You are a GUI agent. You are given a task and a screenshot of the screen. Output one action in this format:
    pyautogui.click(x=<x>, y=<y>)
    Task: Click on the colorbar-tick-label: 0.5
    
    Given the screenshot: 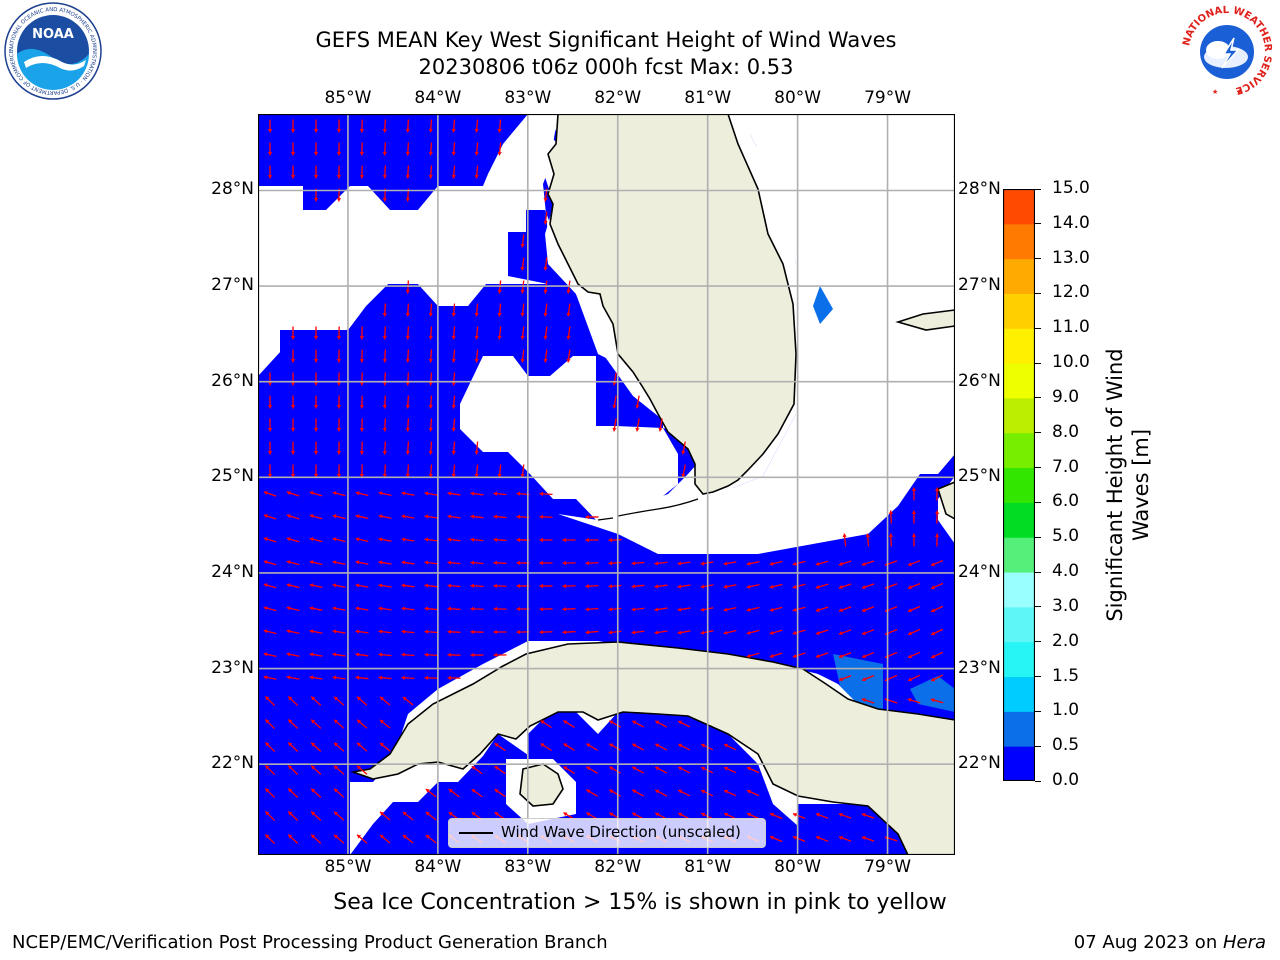 What is the action you would take?
    pyautogui.click(x=1066, y=745)
    